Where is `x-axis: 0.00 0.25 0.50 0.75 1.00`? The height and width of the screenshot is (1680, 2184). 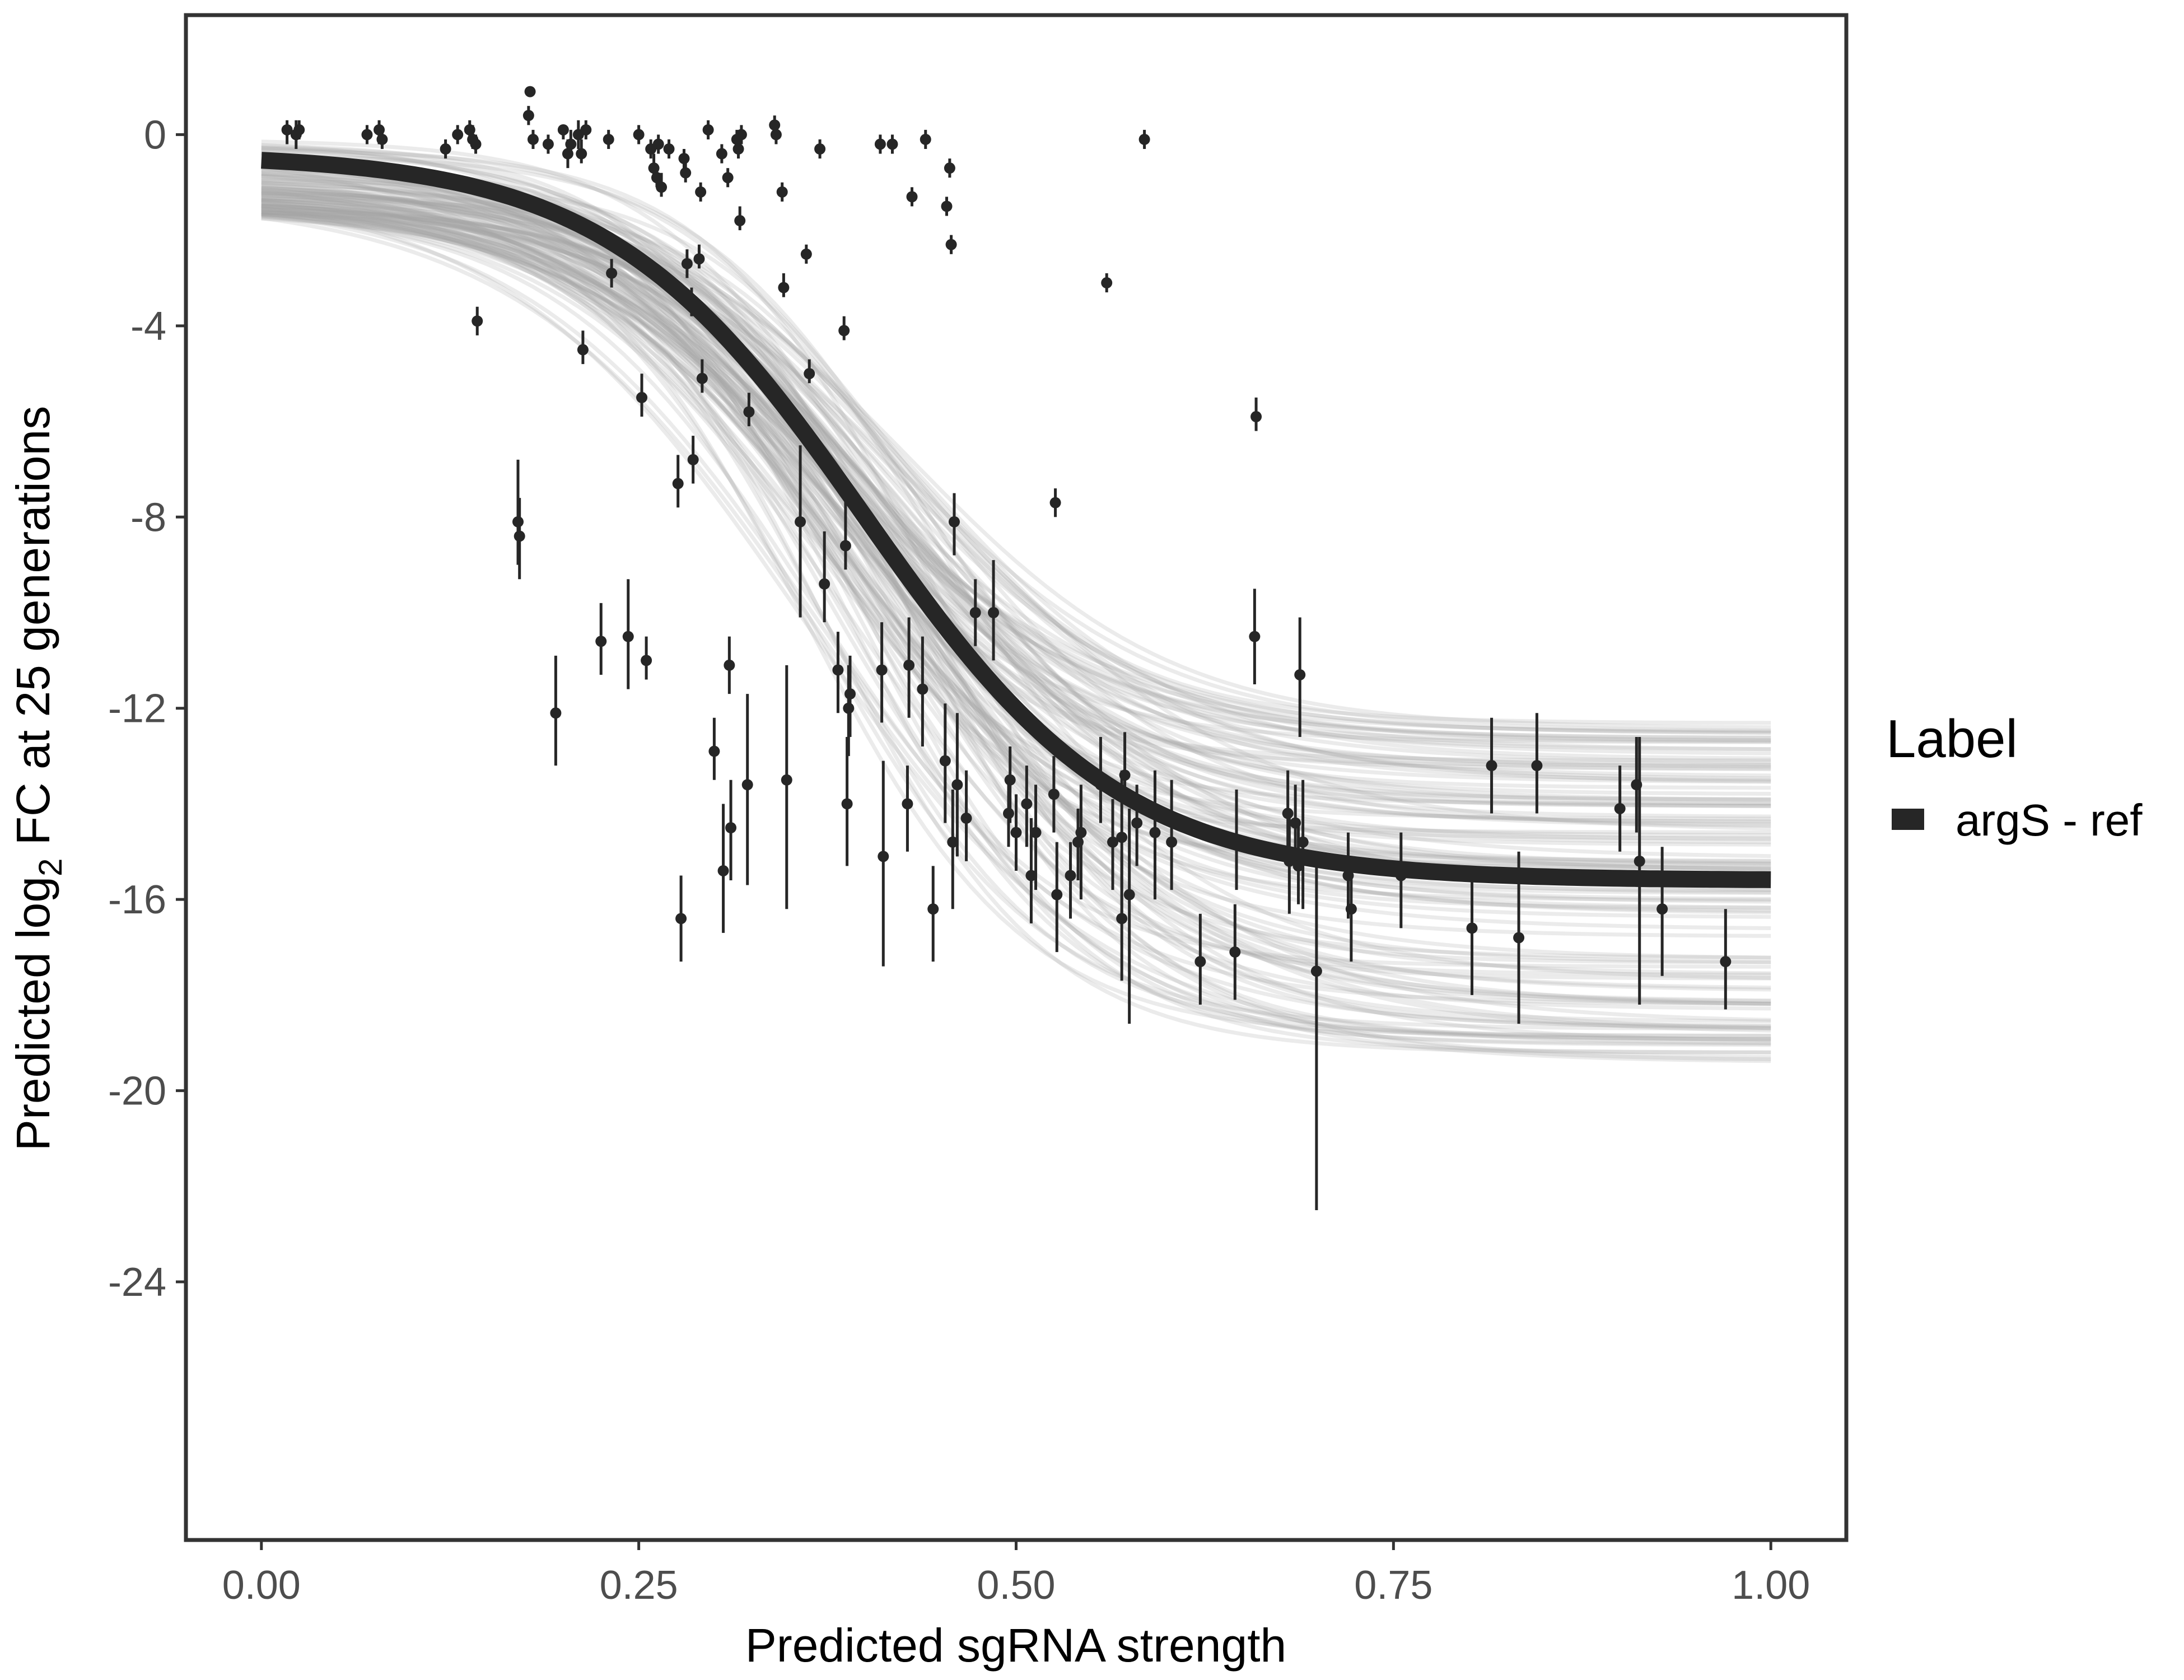
x-axis: 0.00 0.25 0.50 0.75 1.00 is located at coordinates (1016, 1574).